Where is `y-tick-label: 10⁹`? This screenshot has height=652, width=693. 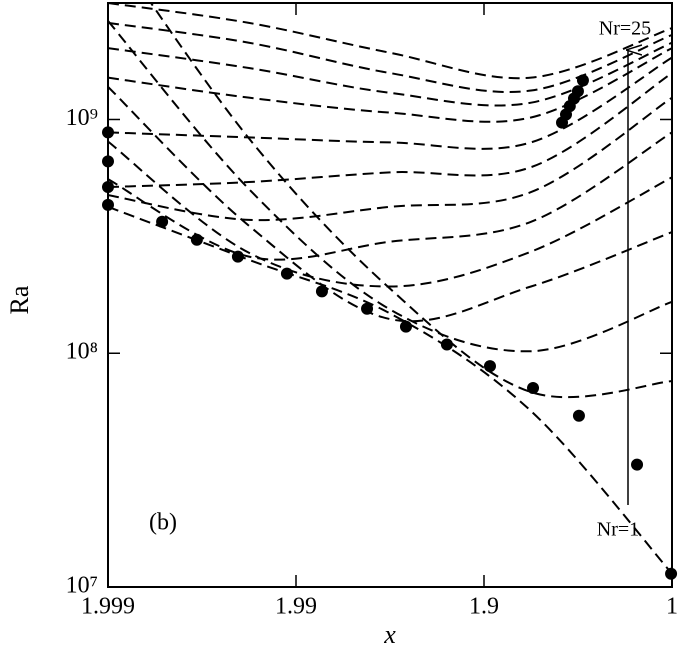 y-tick-label: 10⁹ is located at coordinates (82, 118).